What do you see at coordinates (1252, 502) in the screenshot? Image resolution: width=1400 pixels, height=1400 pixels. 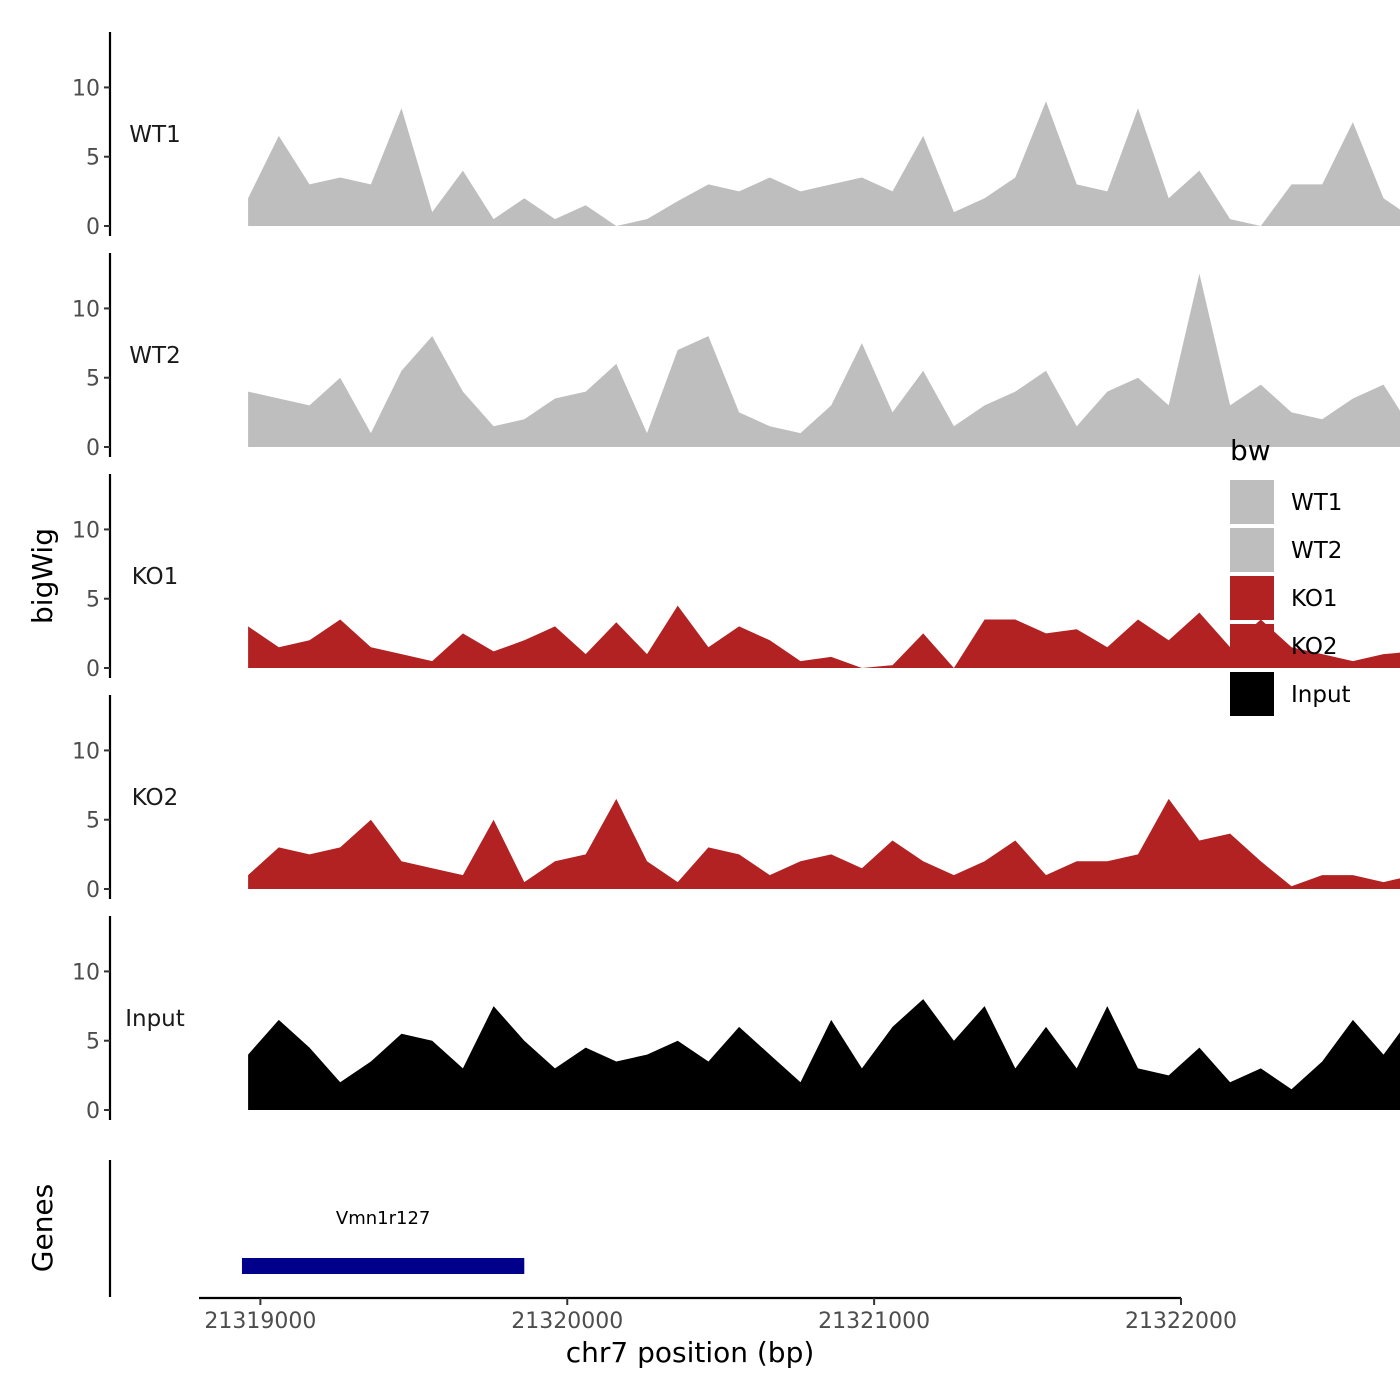 I see `legend-swatch-wt1` at bounding box center [1252, 502].